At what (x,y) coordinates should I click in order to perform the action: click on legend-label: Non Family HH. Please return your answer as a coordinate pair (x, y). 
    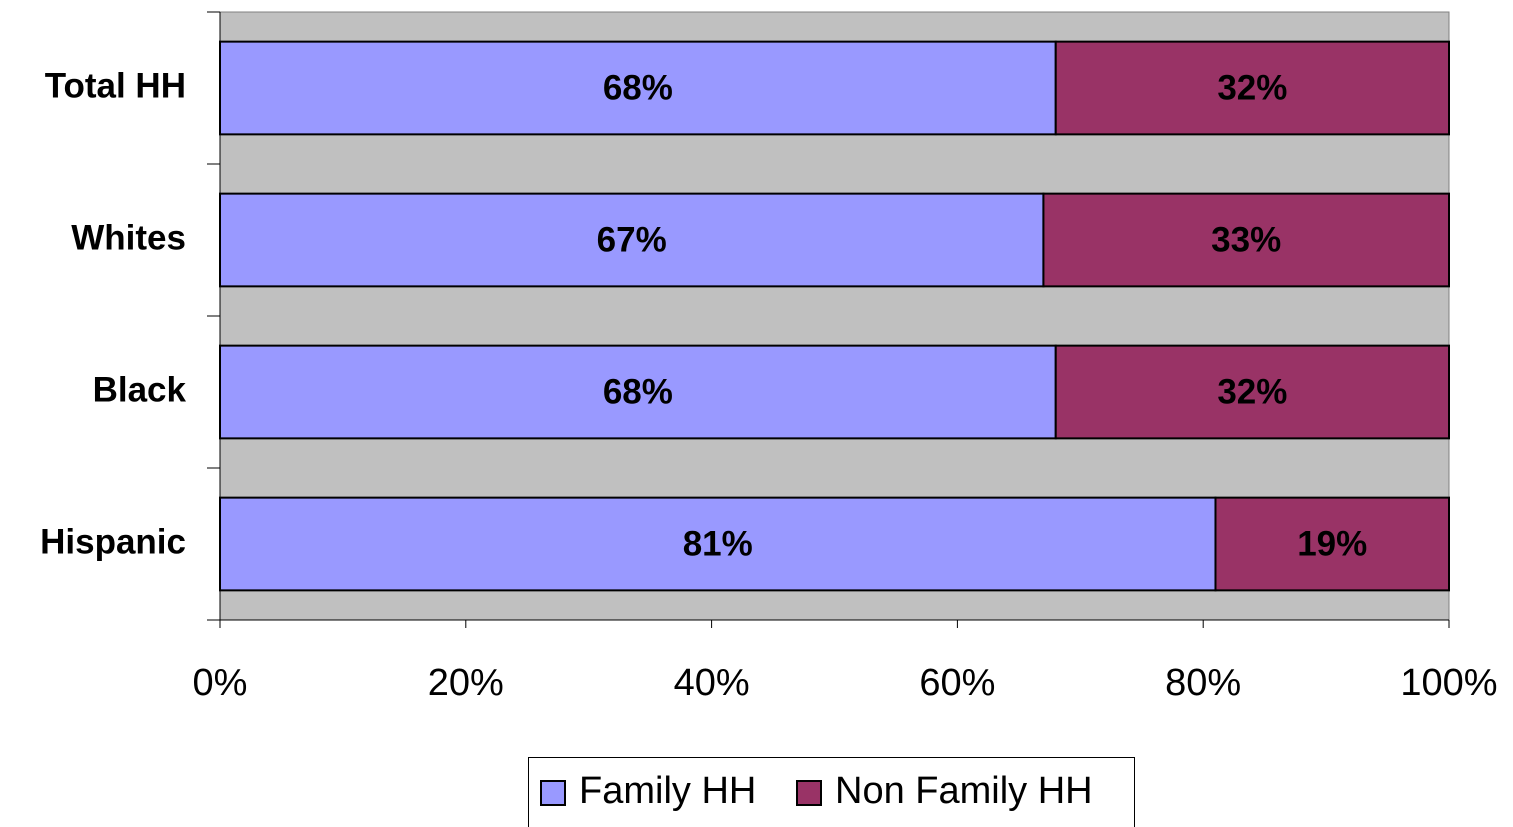
    Looking at the image, I should click on (964, 791).